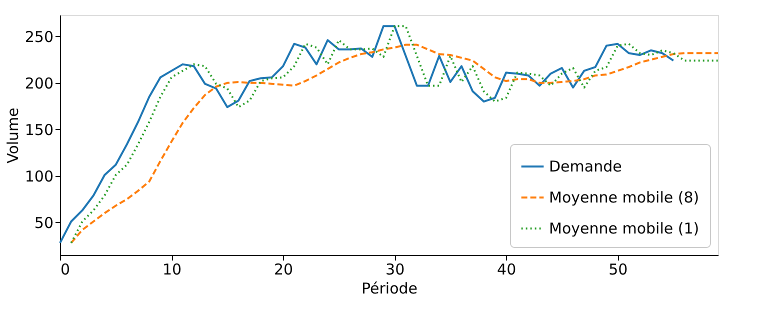 This screenshot has width=763, height=335. I want to click on y-tick-label: 50, so click(44, 223).